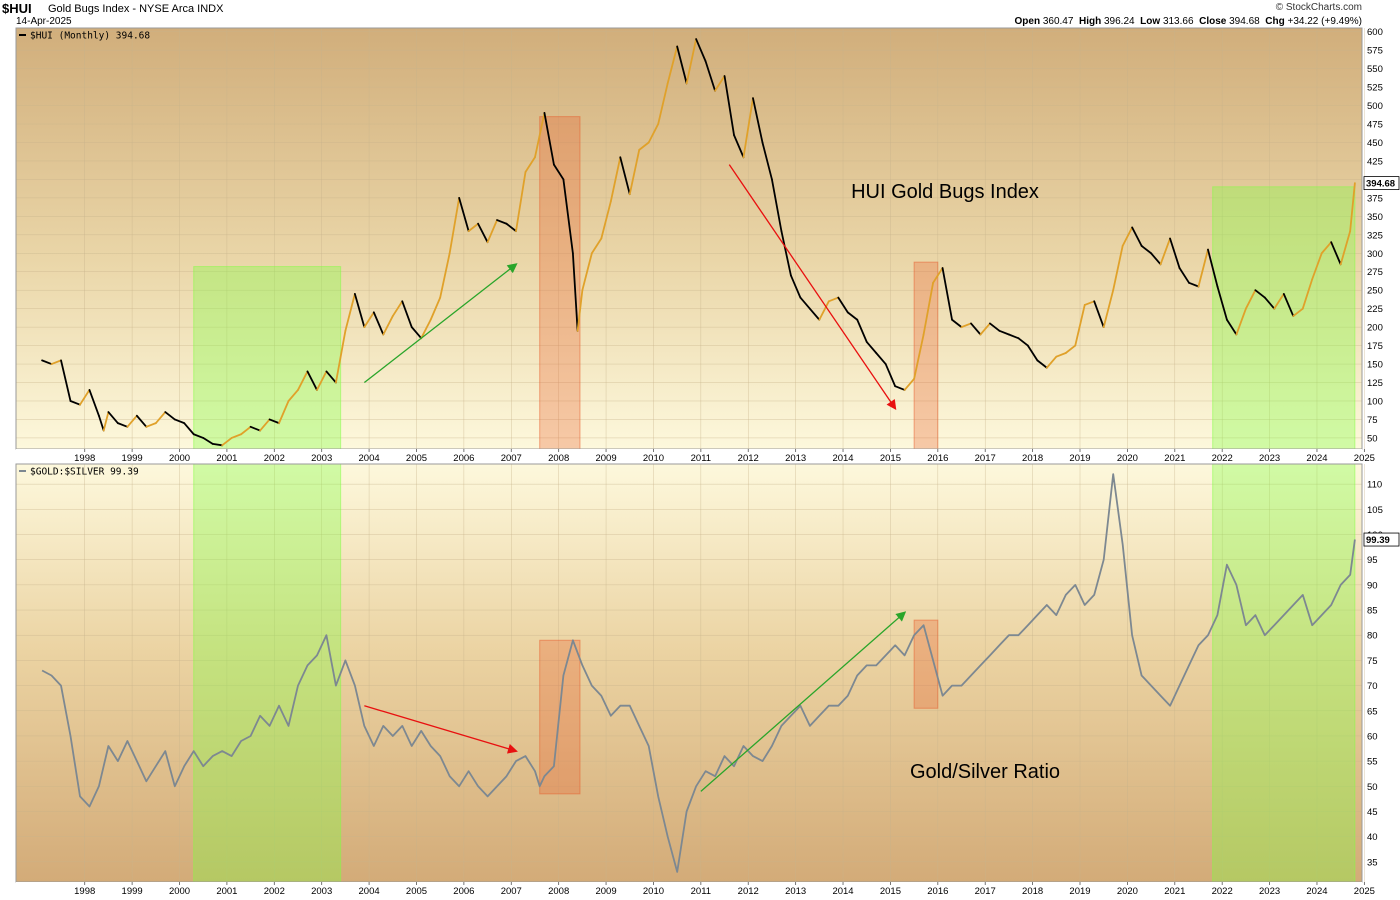  Describe the element at coordinates (1372, 762) in the screenshot. I see `ratio-y-tick-label: 55` at that location.